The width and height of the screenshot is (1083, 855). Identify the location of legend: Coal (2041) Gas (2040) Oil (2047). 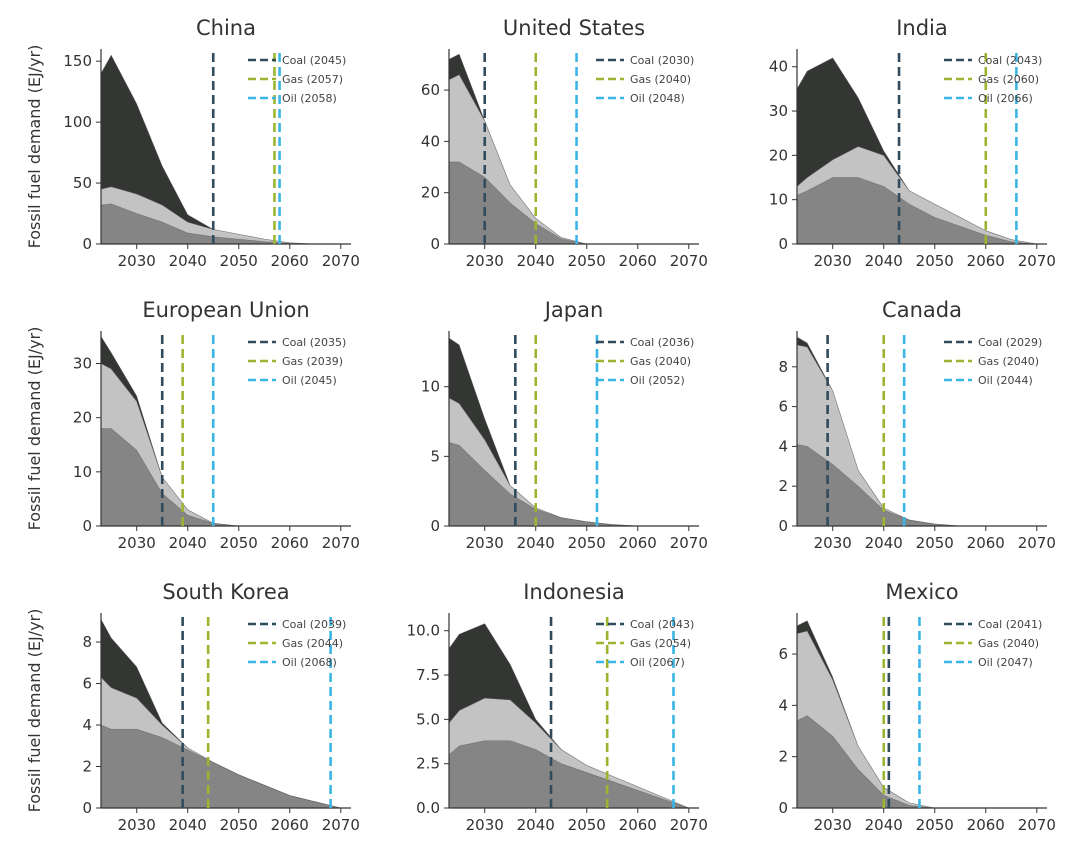
(993, 643).